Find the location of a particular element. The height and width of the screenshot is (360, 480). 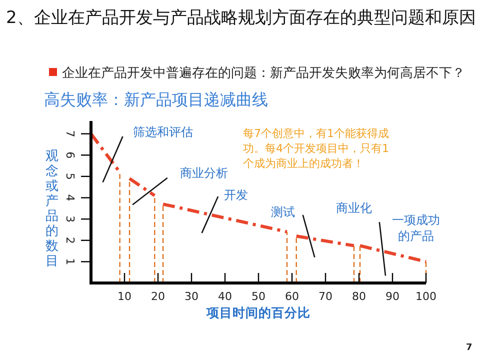

annotation: 筛选和评估 is located at coordinates (163, 132).